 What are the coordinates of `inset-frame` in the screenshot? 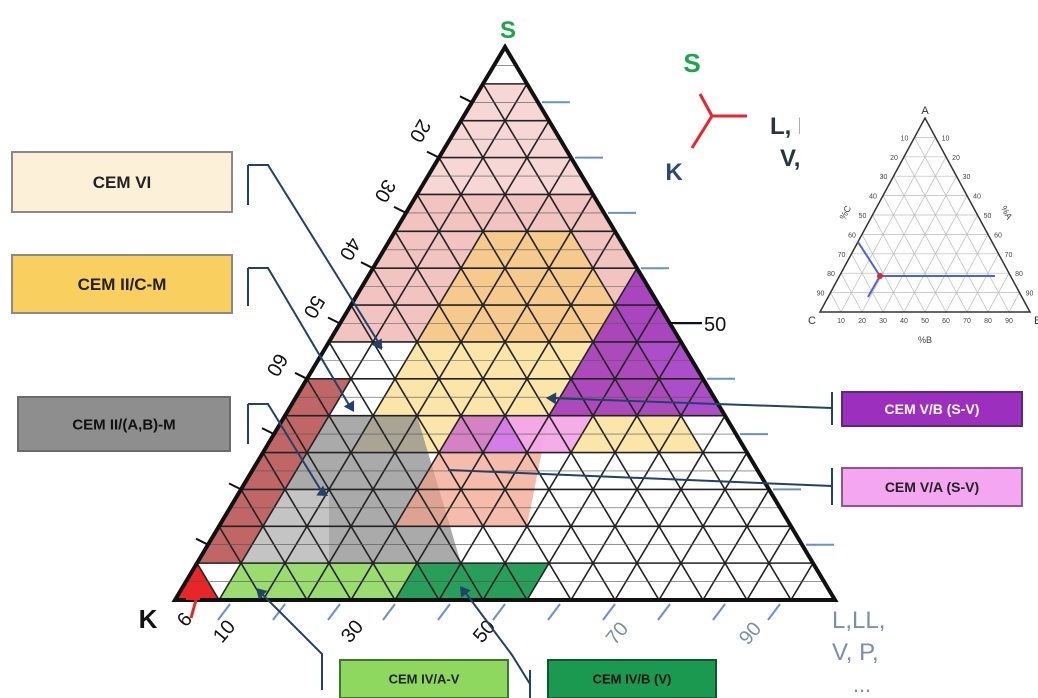 It's located at (925, 214).